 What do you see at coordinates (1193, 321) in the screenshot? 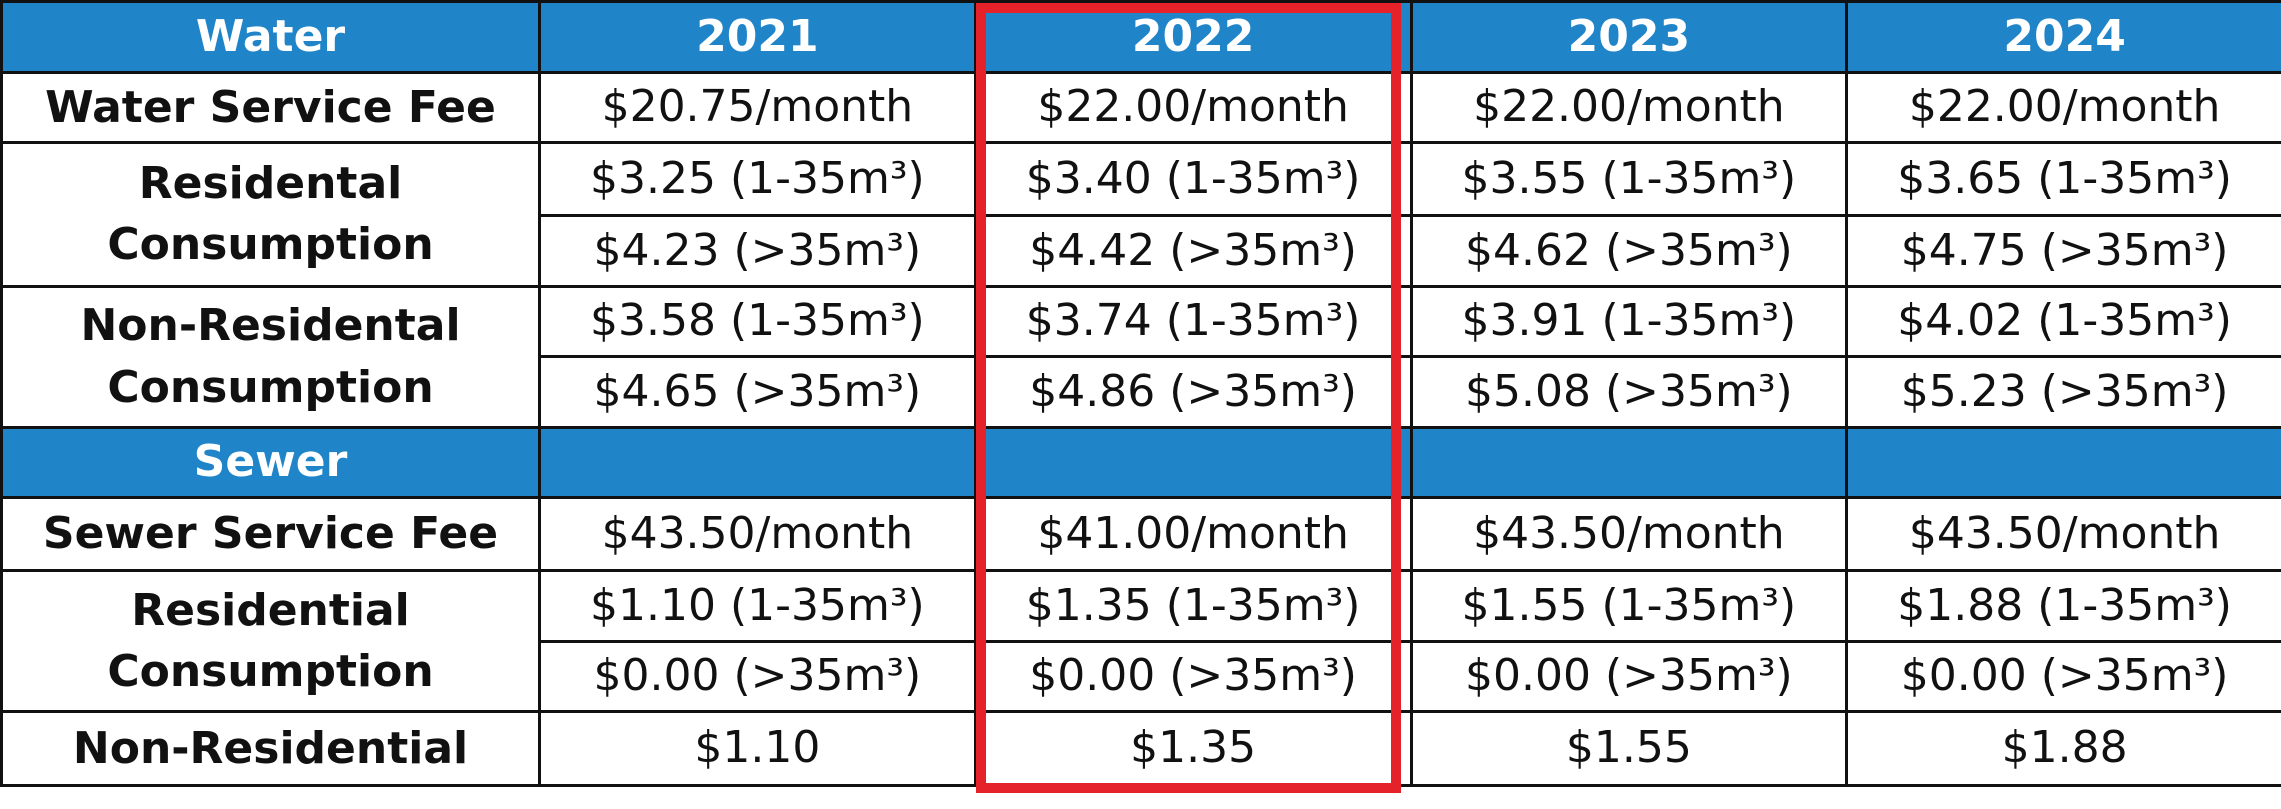
I see `table-cell: $3.74 (1-35m³)` at bounding box center [1193, 321].